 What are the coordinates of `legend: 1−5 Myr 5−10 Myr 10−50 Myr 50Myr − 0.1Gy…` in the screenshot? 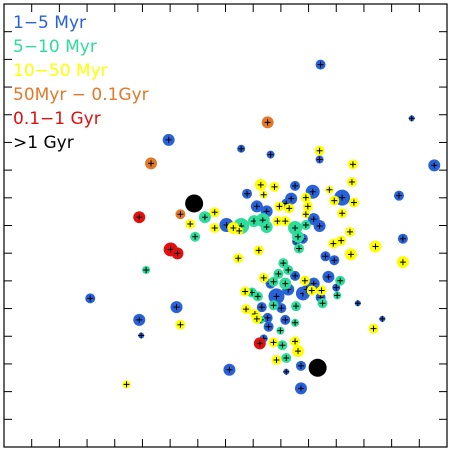 It's located at (81, 83).